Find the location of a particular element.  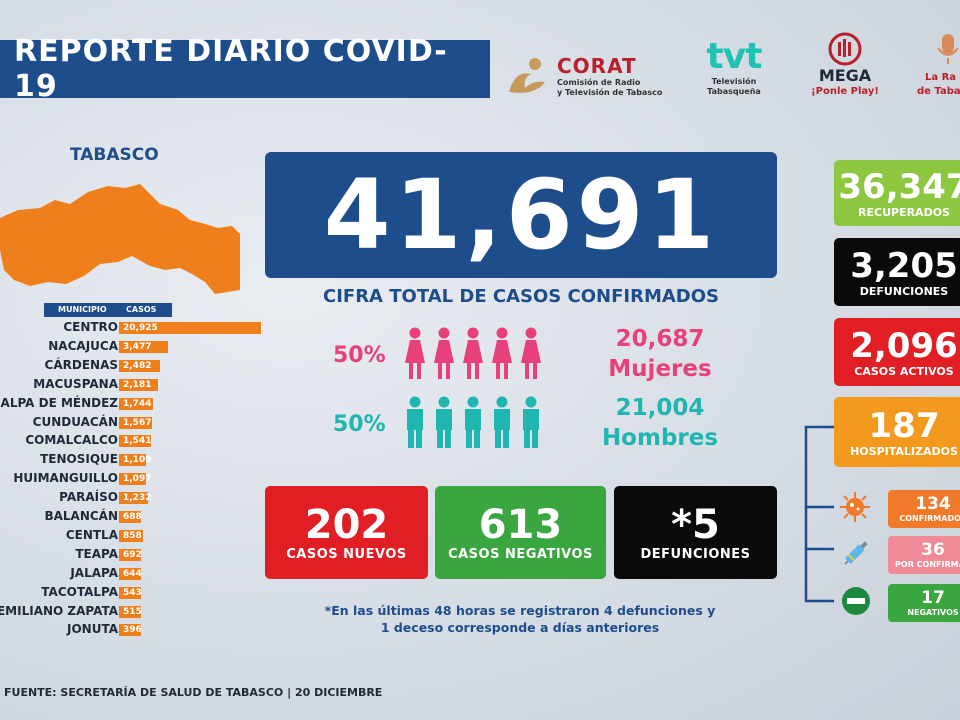

municipio-cases-value: 858 is located at coordinates (132, 535).